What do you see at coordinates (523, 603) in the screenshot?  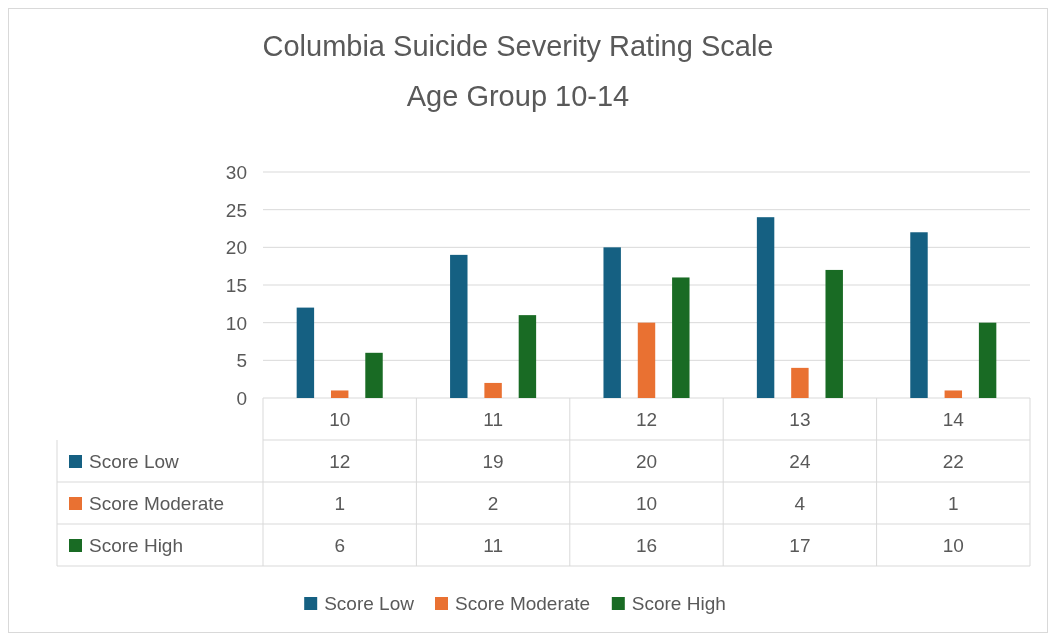 I see `text: Score Moderate` at bounding box center [523, 603].